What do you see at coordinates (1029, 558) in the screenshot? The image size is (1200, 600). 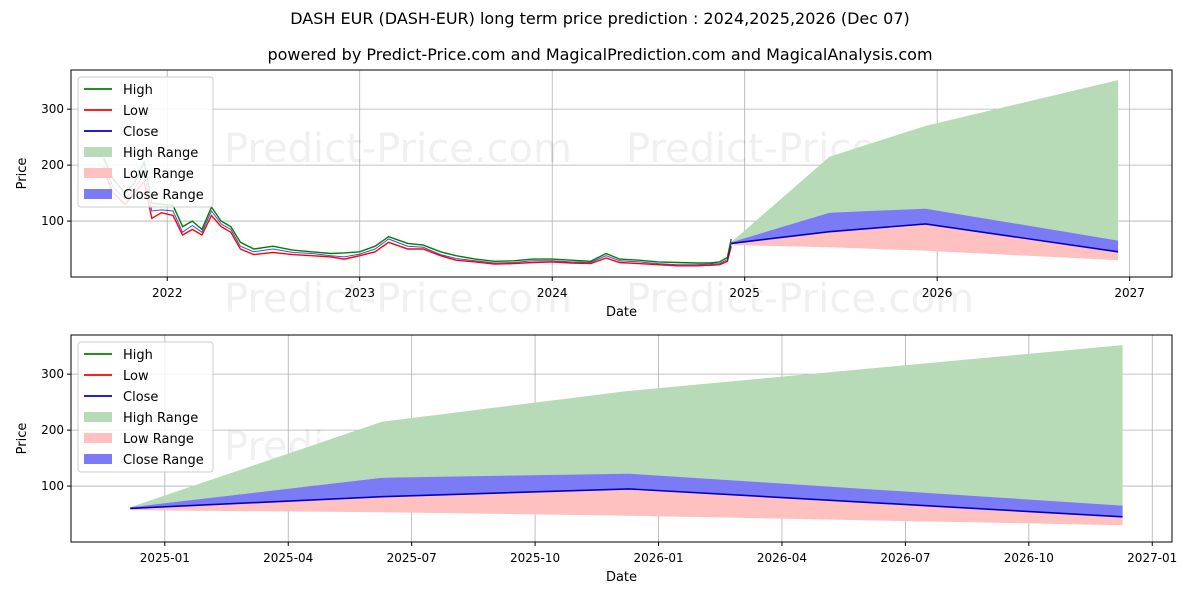 I see `x-tick-label: 2026-10` at bounding box center [1029, 558].